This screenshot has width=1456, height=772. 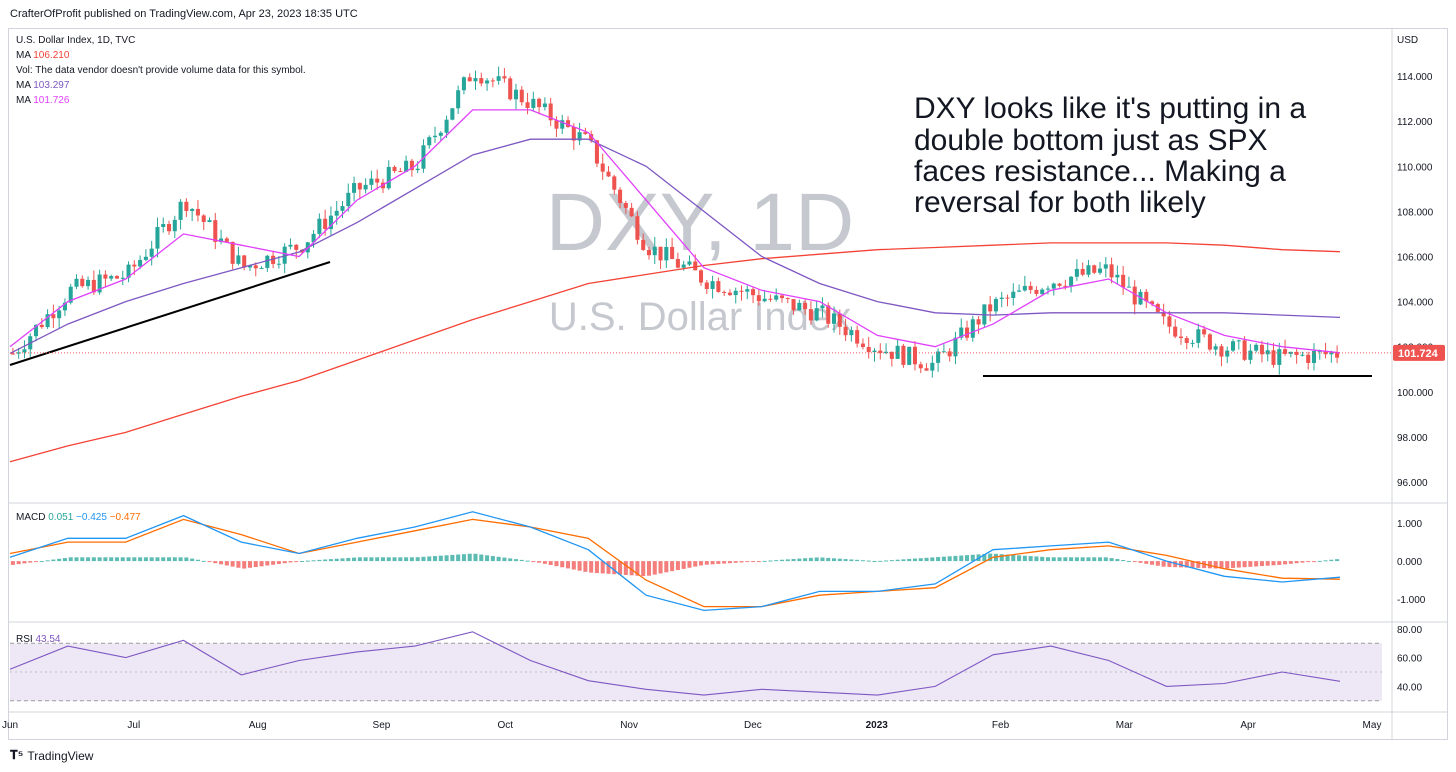 What do you see at coordinates (38, 639) in the screenshot?
I see `rsi-legend: RSI 43.54` at bounding box center [38, 639].